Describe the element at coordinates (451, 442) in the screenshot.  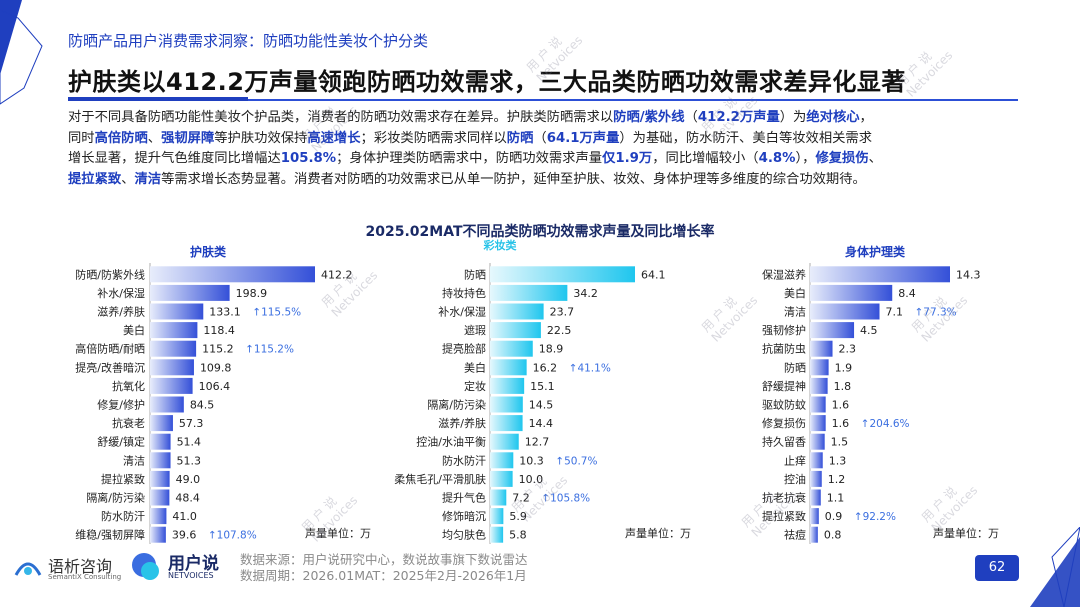
I see `category-label: 控油/水油平衡` at that location.